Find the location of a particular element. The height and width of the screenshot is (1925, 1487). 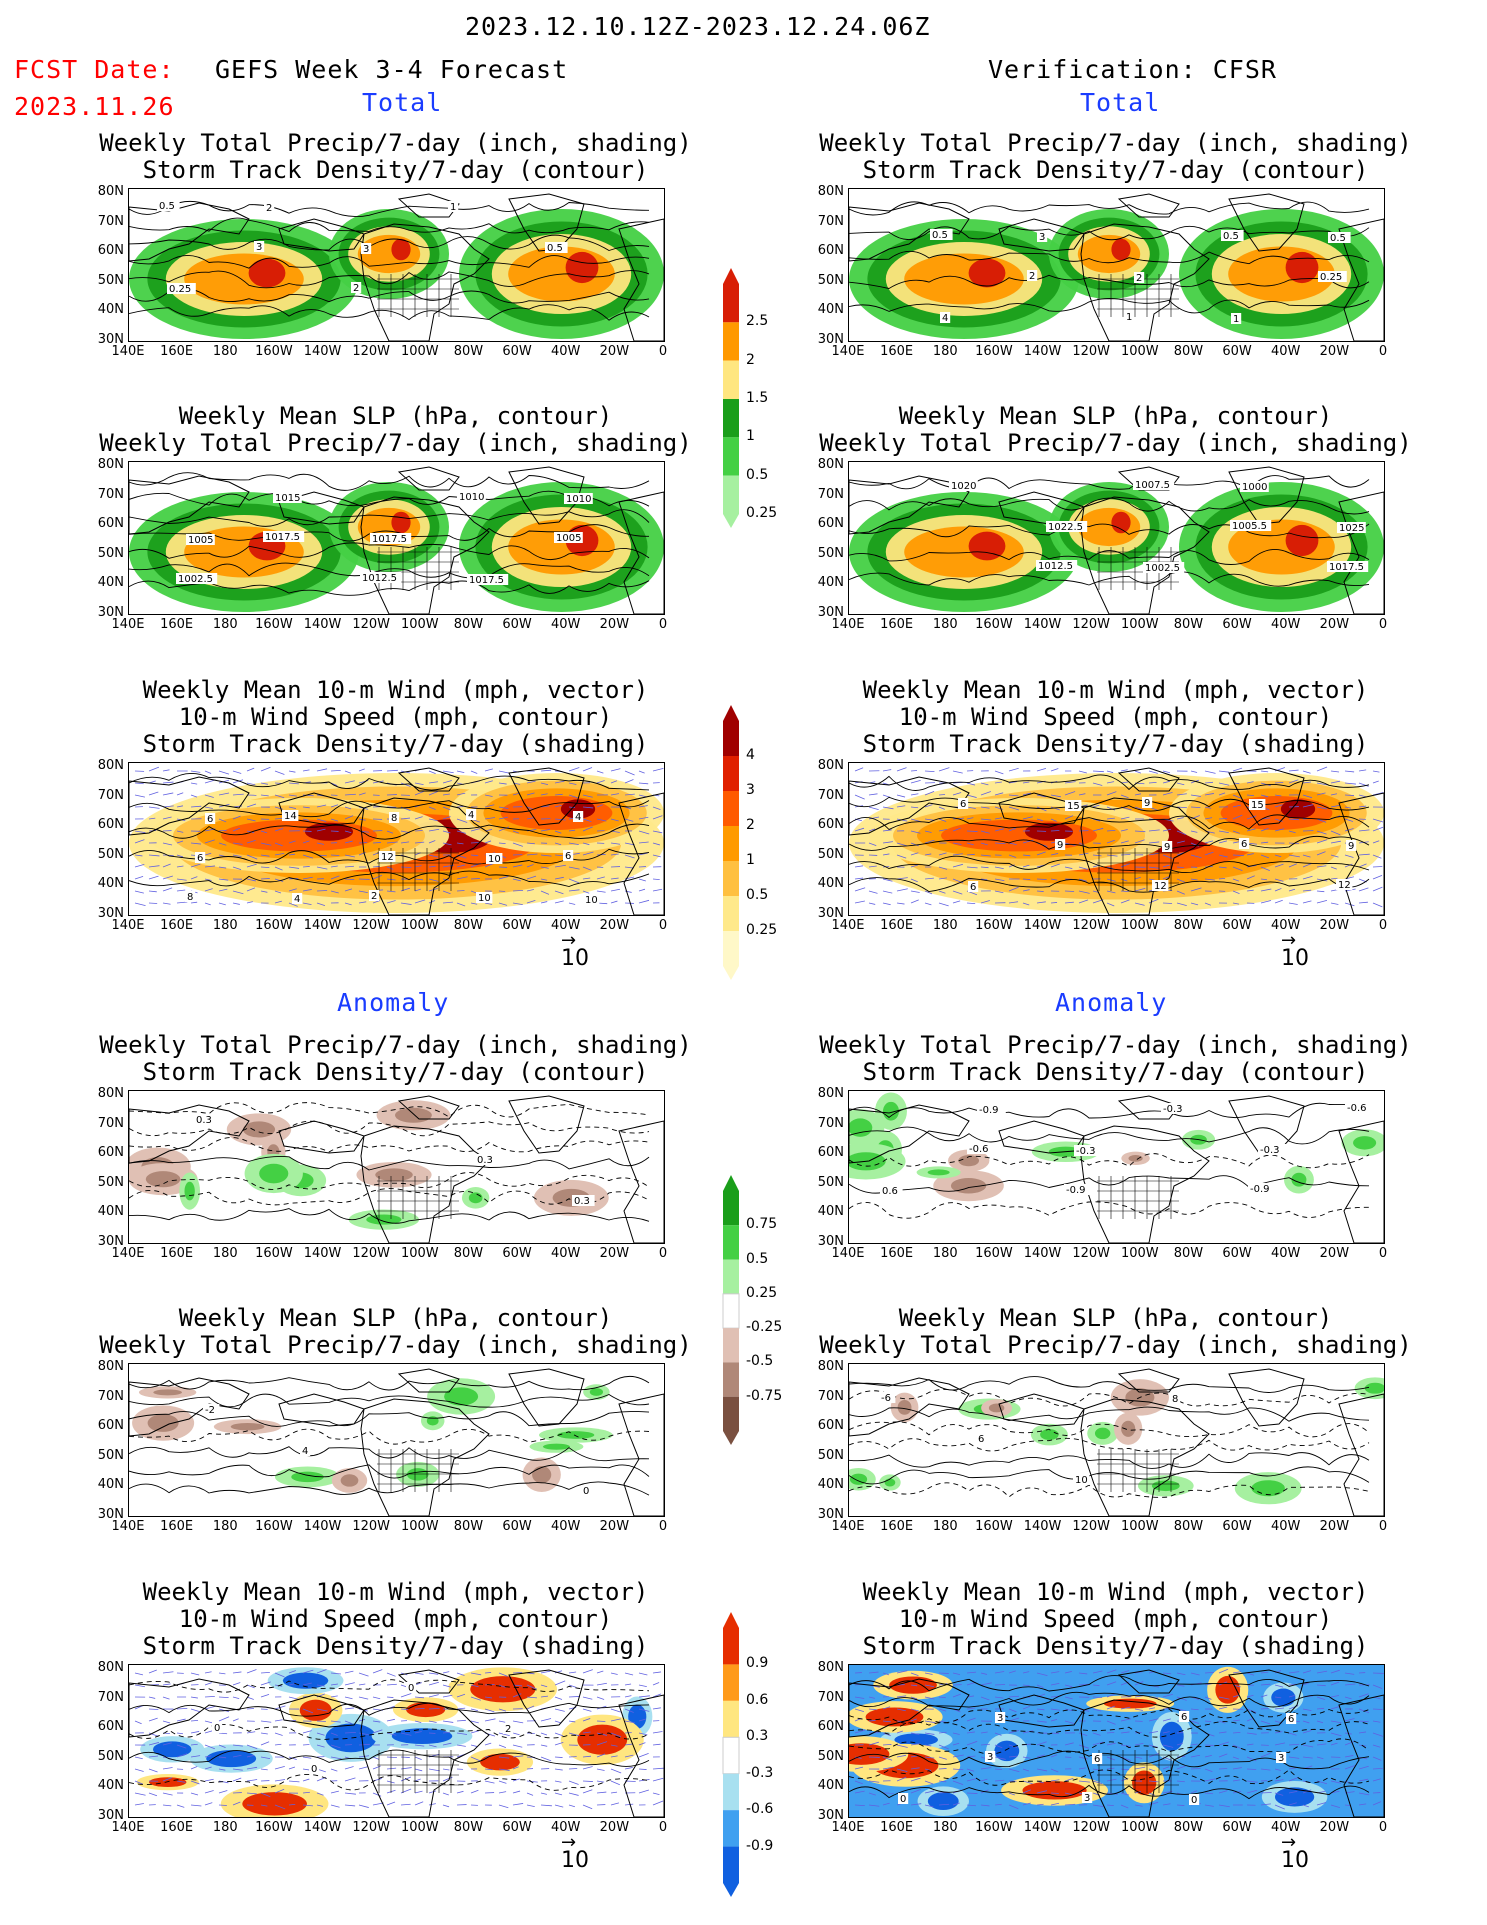

contours is located at coordinates (1109, 1160).